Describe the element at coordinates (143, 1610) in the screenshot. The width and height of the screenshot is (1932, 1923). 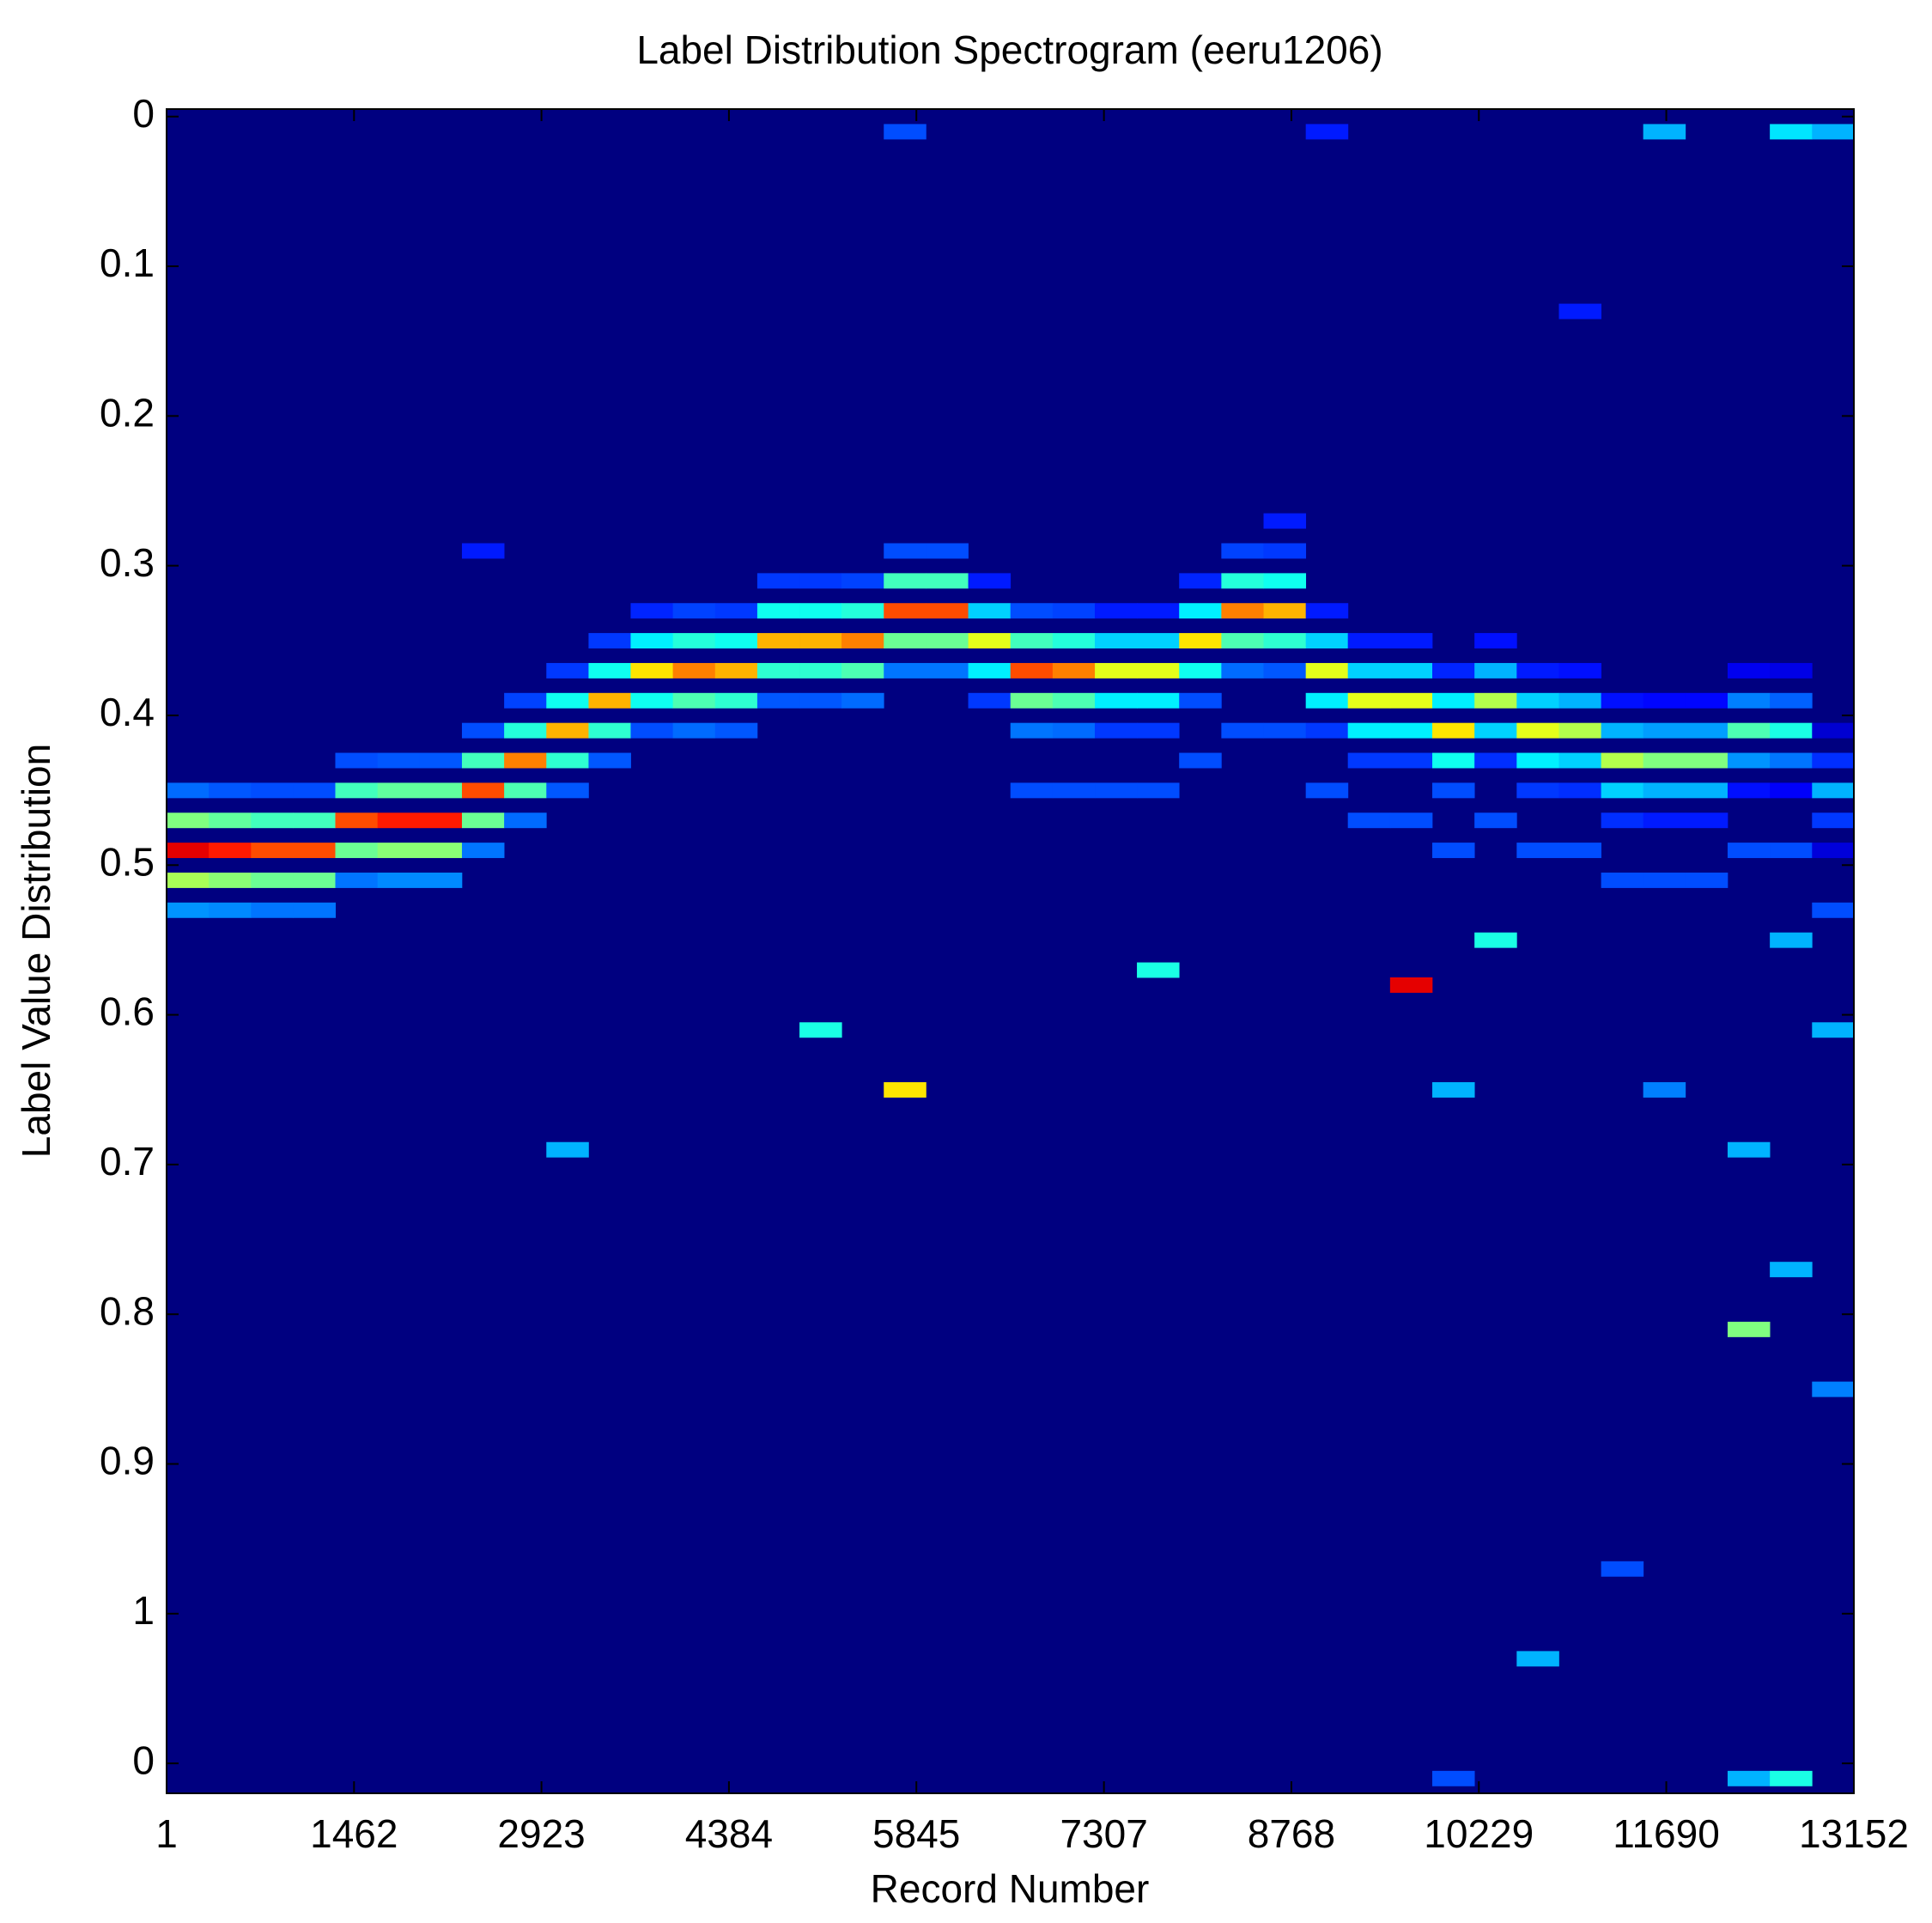
I see `y-tick-label: 1` at that location.